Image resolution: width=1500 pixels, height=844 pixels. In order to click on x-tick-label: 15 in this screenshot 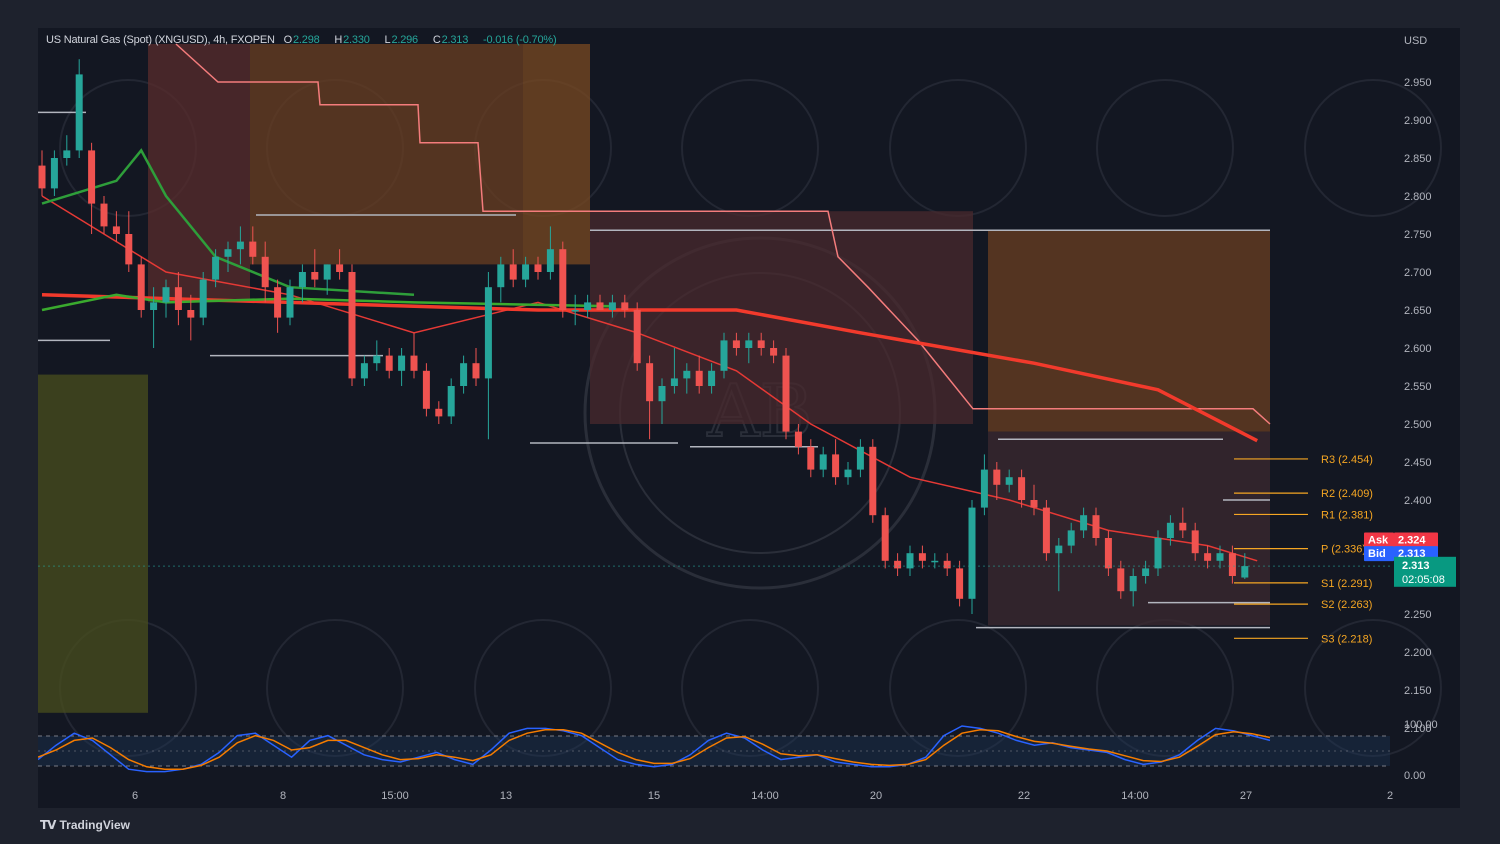, I will do `click(654, 796)`.